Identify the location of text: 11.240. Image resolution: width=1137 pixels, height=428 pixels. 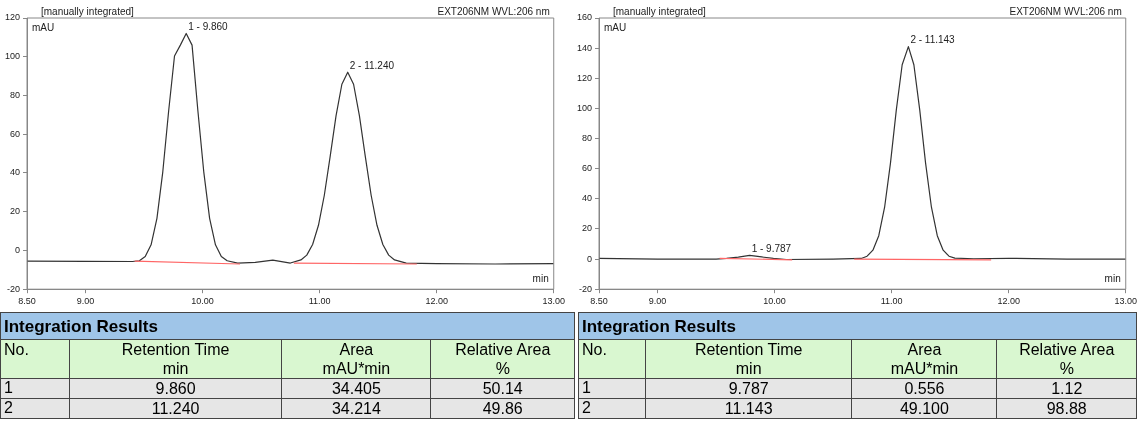
(175, 408).